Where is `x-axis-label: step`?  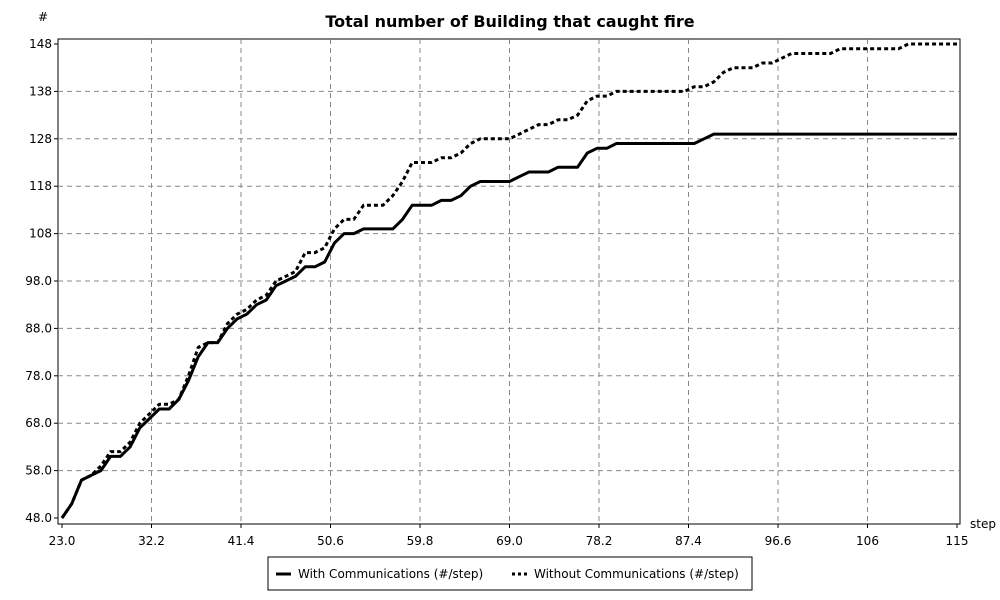 x-axis-label: step is located at coordinates (983, 524).